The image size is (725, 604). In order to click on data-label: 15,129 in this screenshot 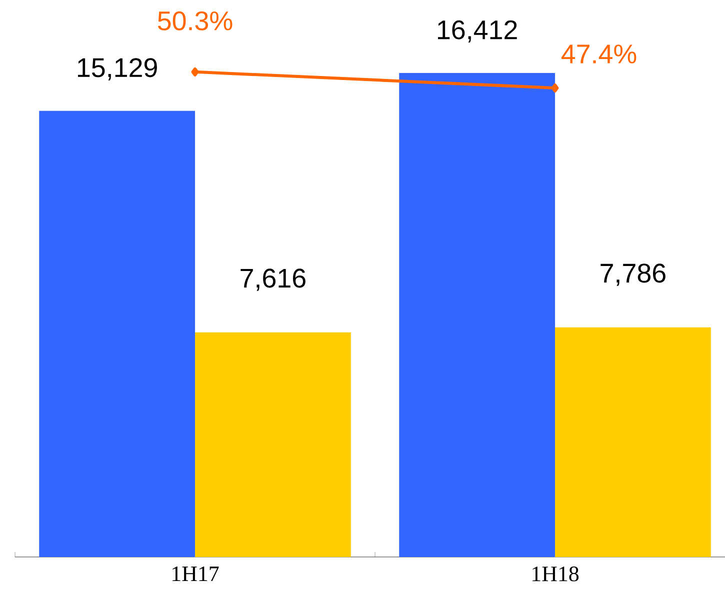, I will do `click(117, 69)`.